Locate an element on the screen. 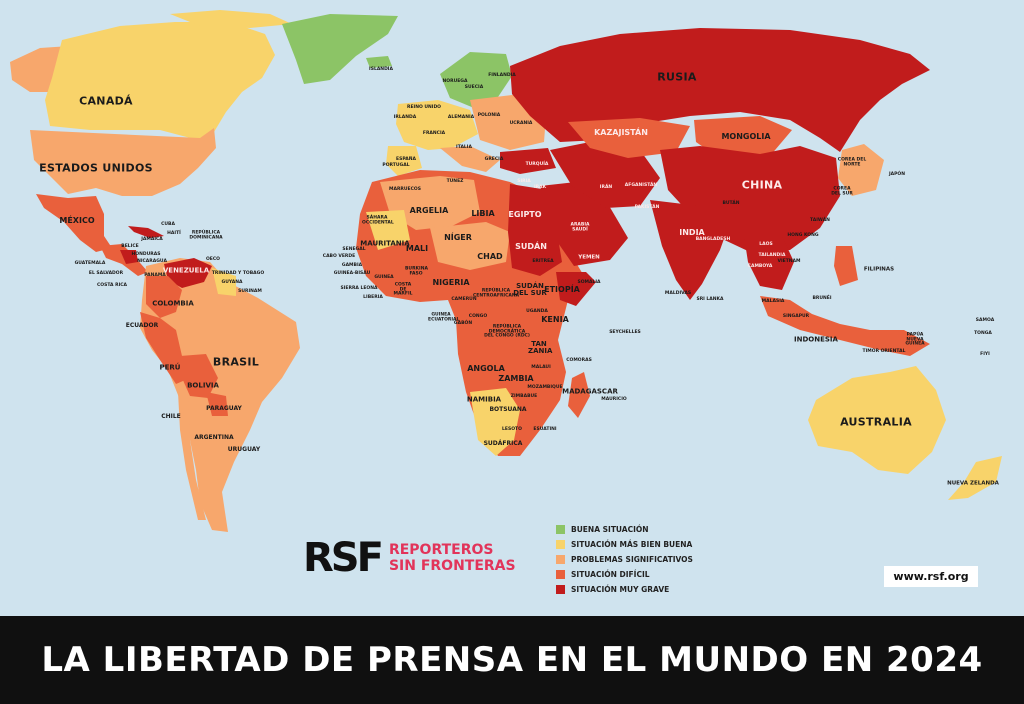  label-siria: SIRIA is located at coordinates (524, 181).